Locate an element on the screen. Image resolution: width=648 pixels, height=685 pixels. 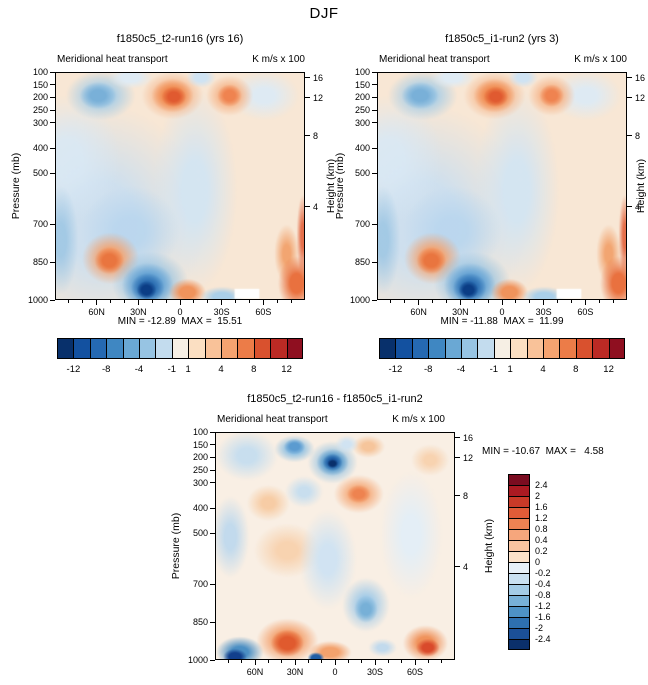
contour-field is located at coordinates (502, 186).